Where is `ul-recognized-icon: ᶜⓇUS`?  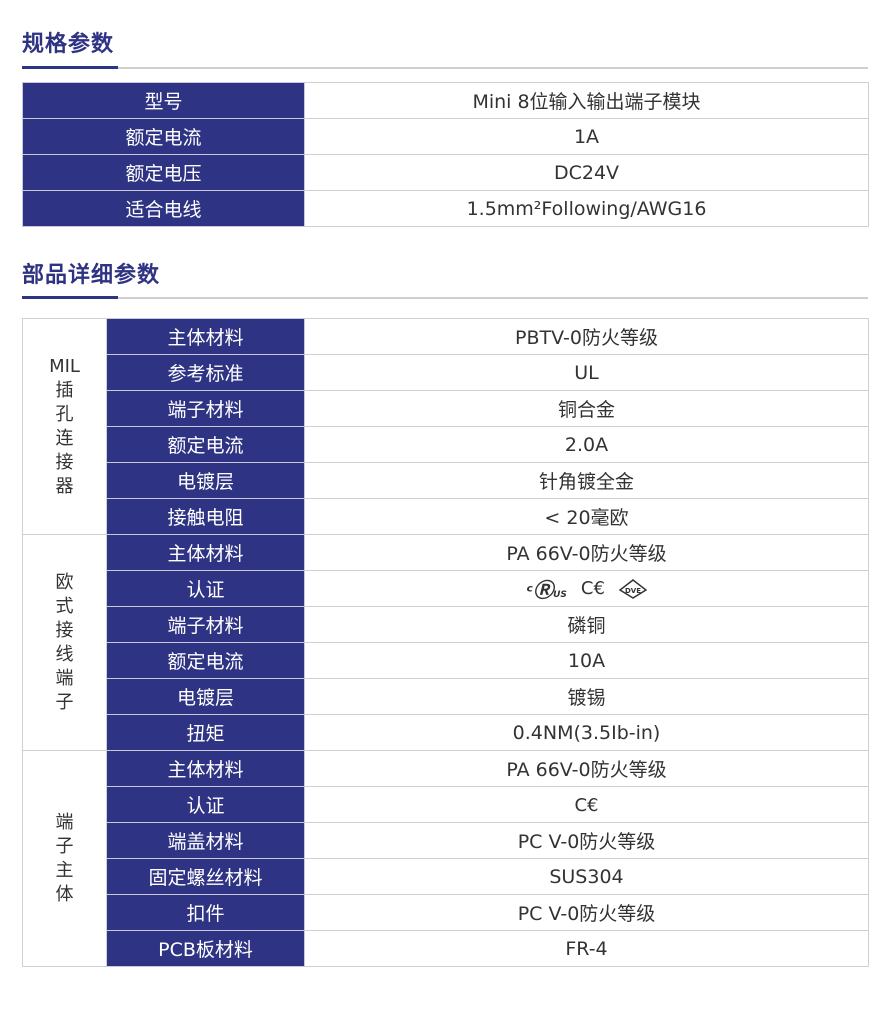 ul-recognized-icon: ᶜⓇUS is located at coordinates (546, 590).